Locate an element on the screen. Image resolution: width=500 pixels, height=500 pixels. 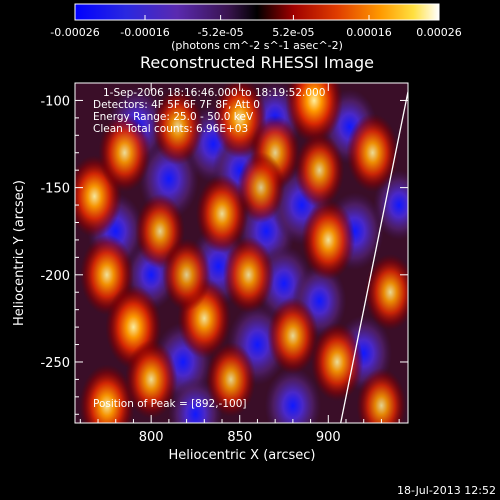
x-tick-label: 850 is located at coordinates (239, 437).